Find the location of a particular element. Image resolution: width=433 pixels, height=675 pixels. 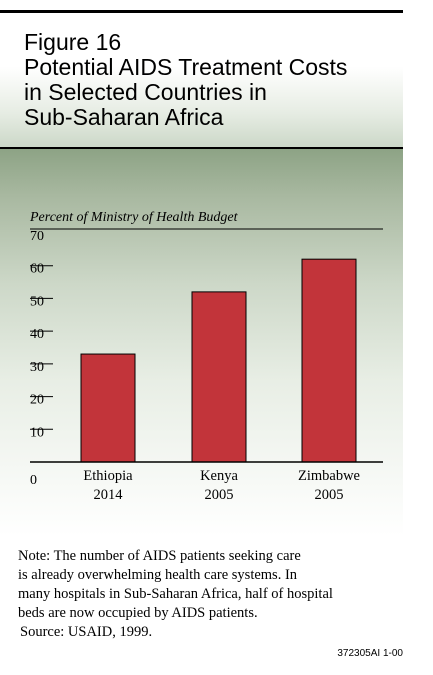

y-tick-label-10: 10 is located at coordinates (37, 432).